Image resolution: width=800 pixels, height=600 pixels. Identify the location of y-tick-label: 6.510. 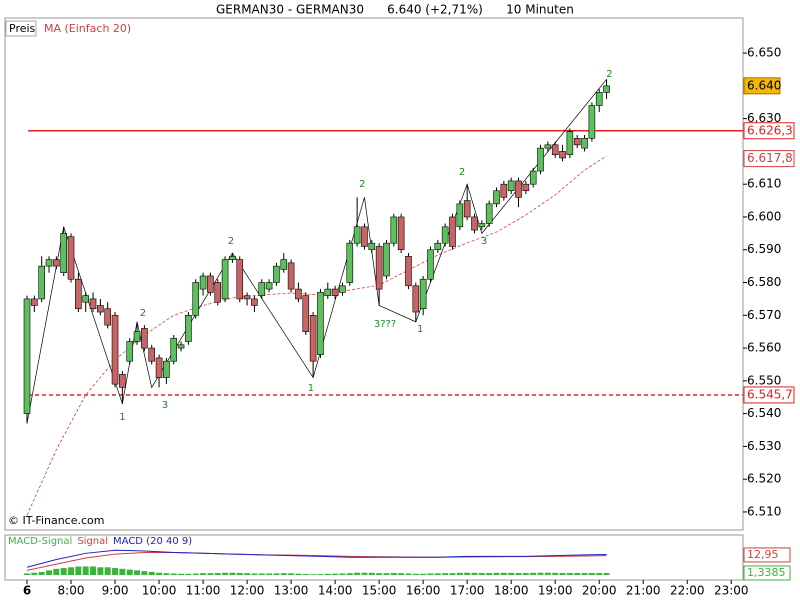
(764, 511).